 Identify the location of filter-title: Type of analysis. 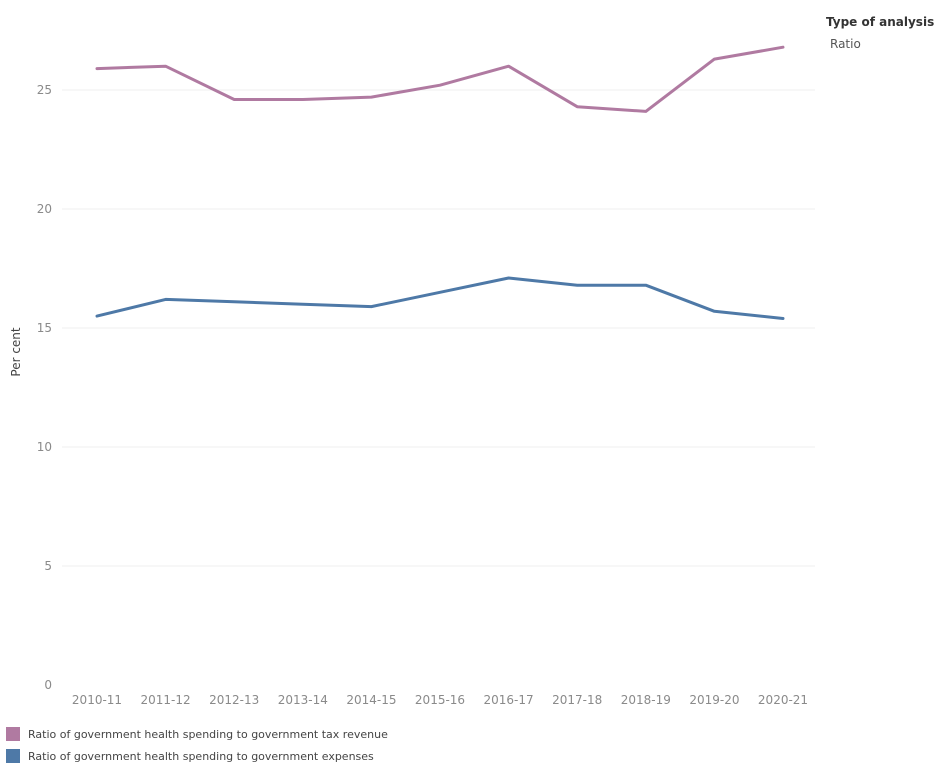
(880, 22).